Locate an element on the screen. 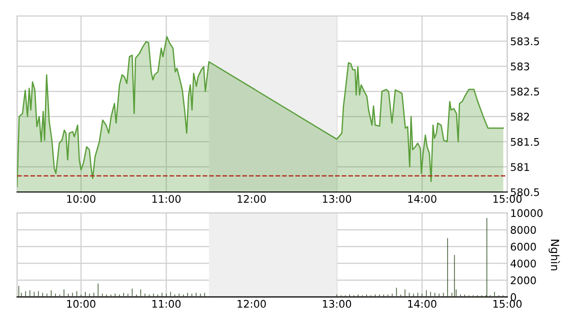 The height and width of the screenshot is (320, 570). y-tick-label: 2000 is located at coordinates (523, 280).